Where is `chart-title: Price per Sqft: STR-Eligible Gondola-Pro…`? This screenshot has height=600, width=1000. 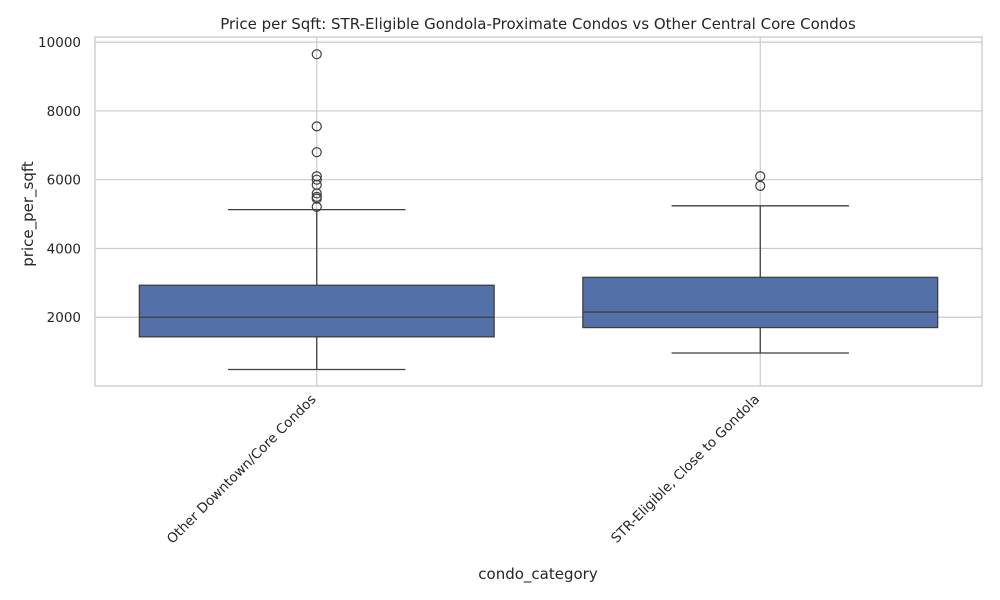
chart-title: Price per Sqft: STR-Eligible Gondola-Pro… is located at coordinates (538, 24).